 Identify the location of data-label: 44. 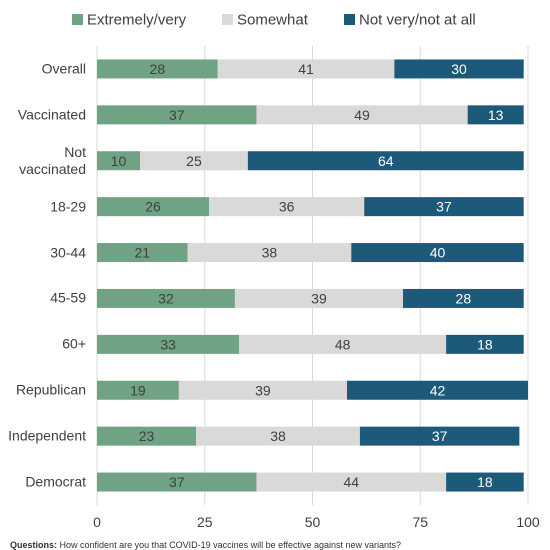
(352, 482).